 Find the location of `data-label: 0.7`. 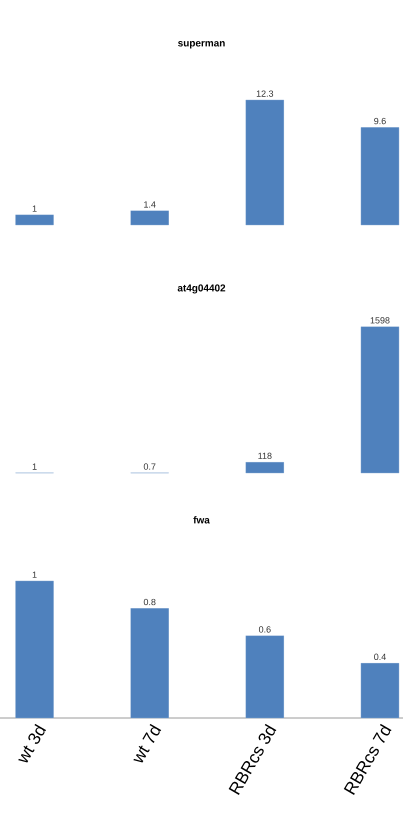

data-label: 0.7 is located at coordinates (150, 466).